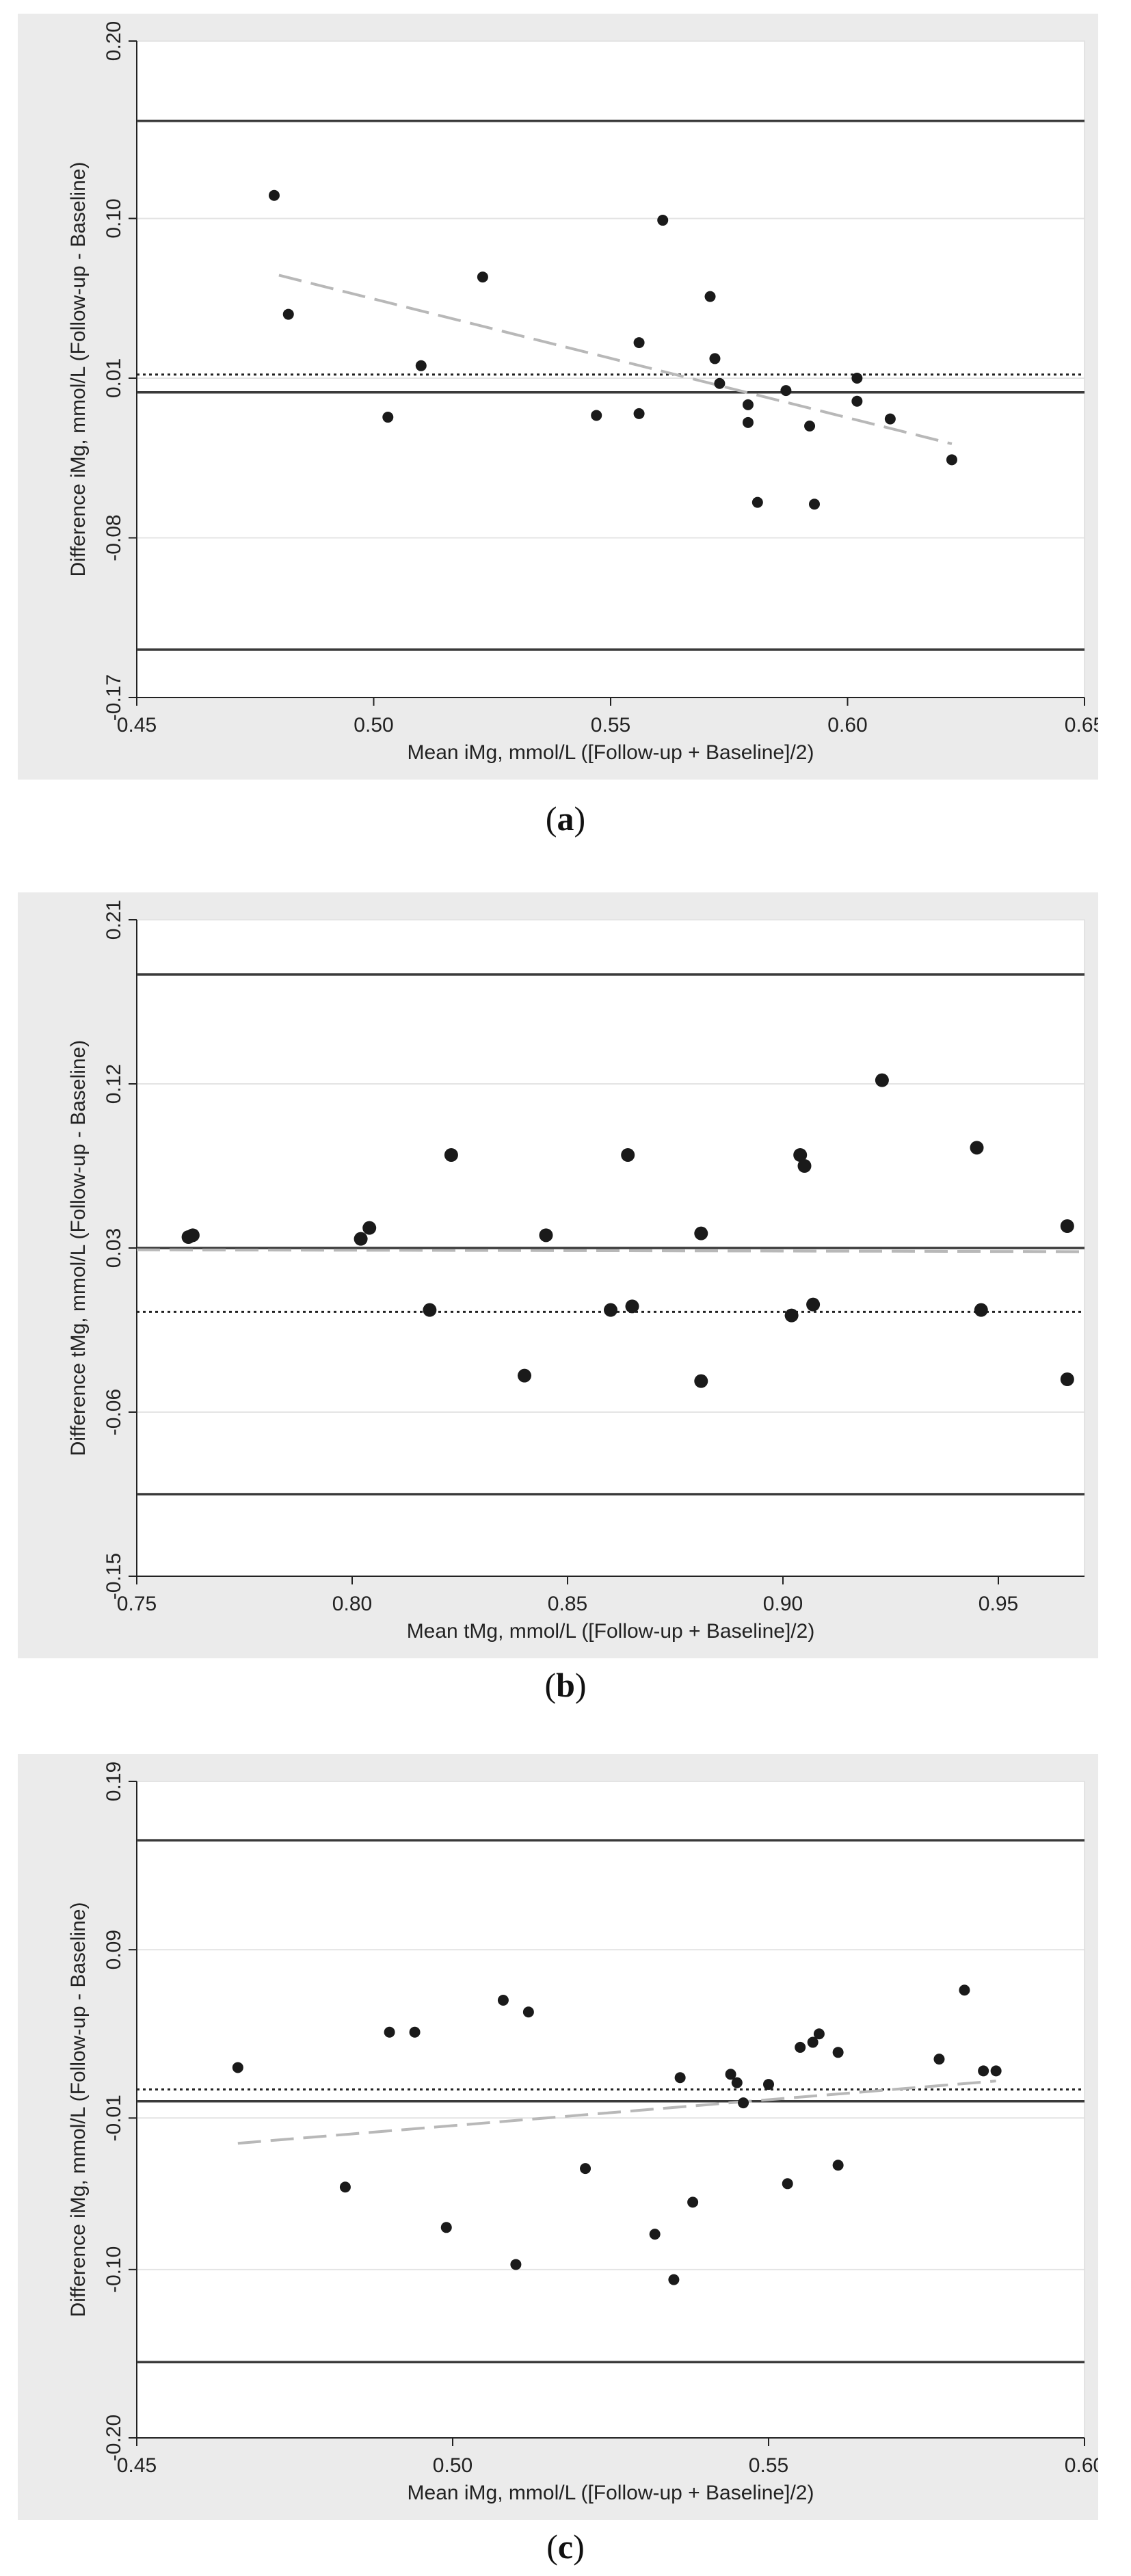 The image size is (1131, 2576). What do you see at coordinates (565, 818) in the screenshot?
I see `caption-a: (a)` at bounding box center [565, 818].